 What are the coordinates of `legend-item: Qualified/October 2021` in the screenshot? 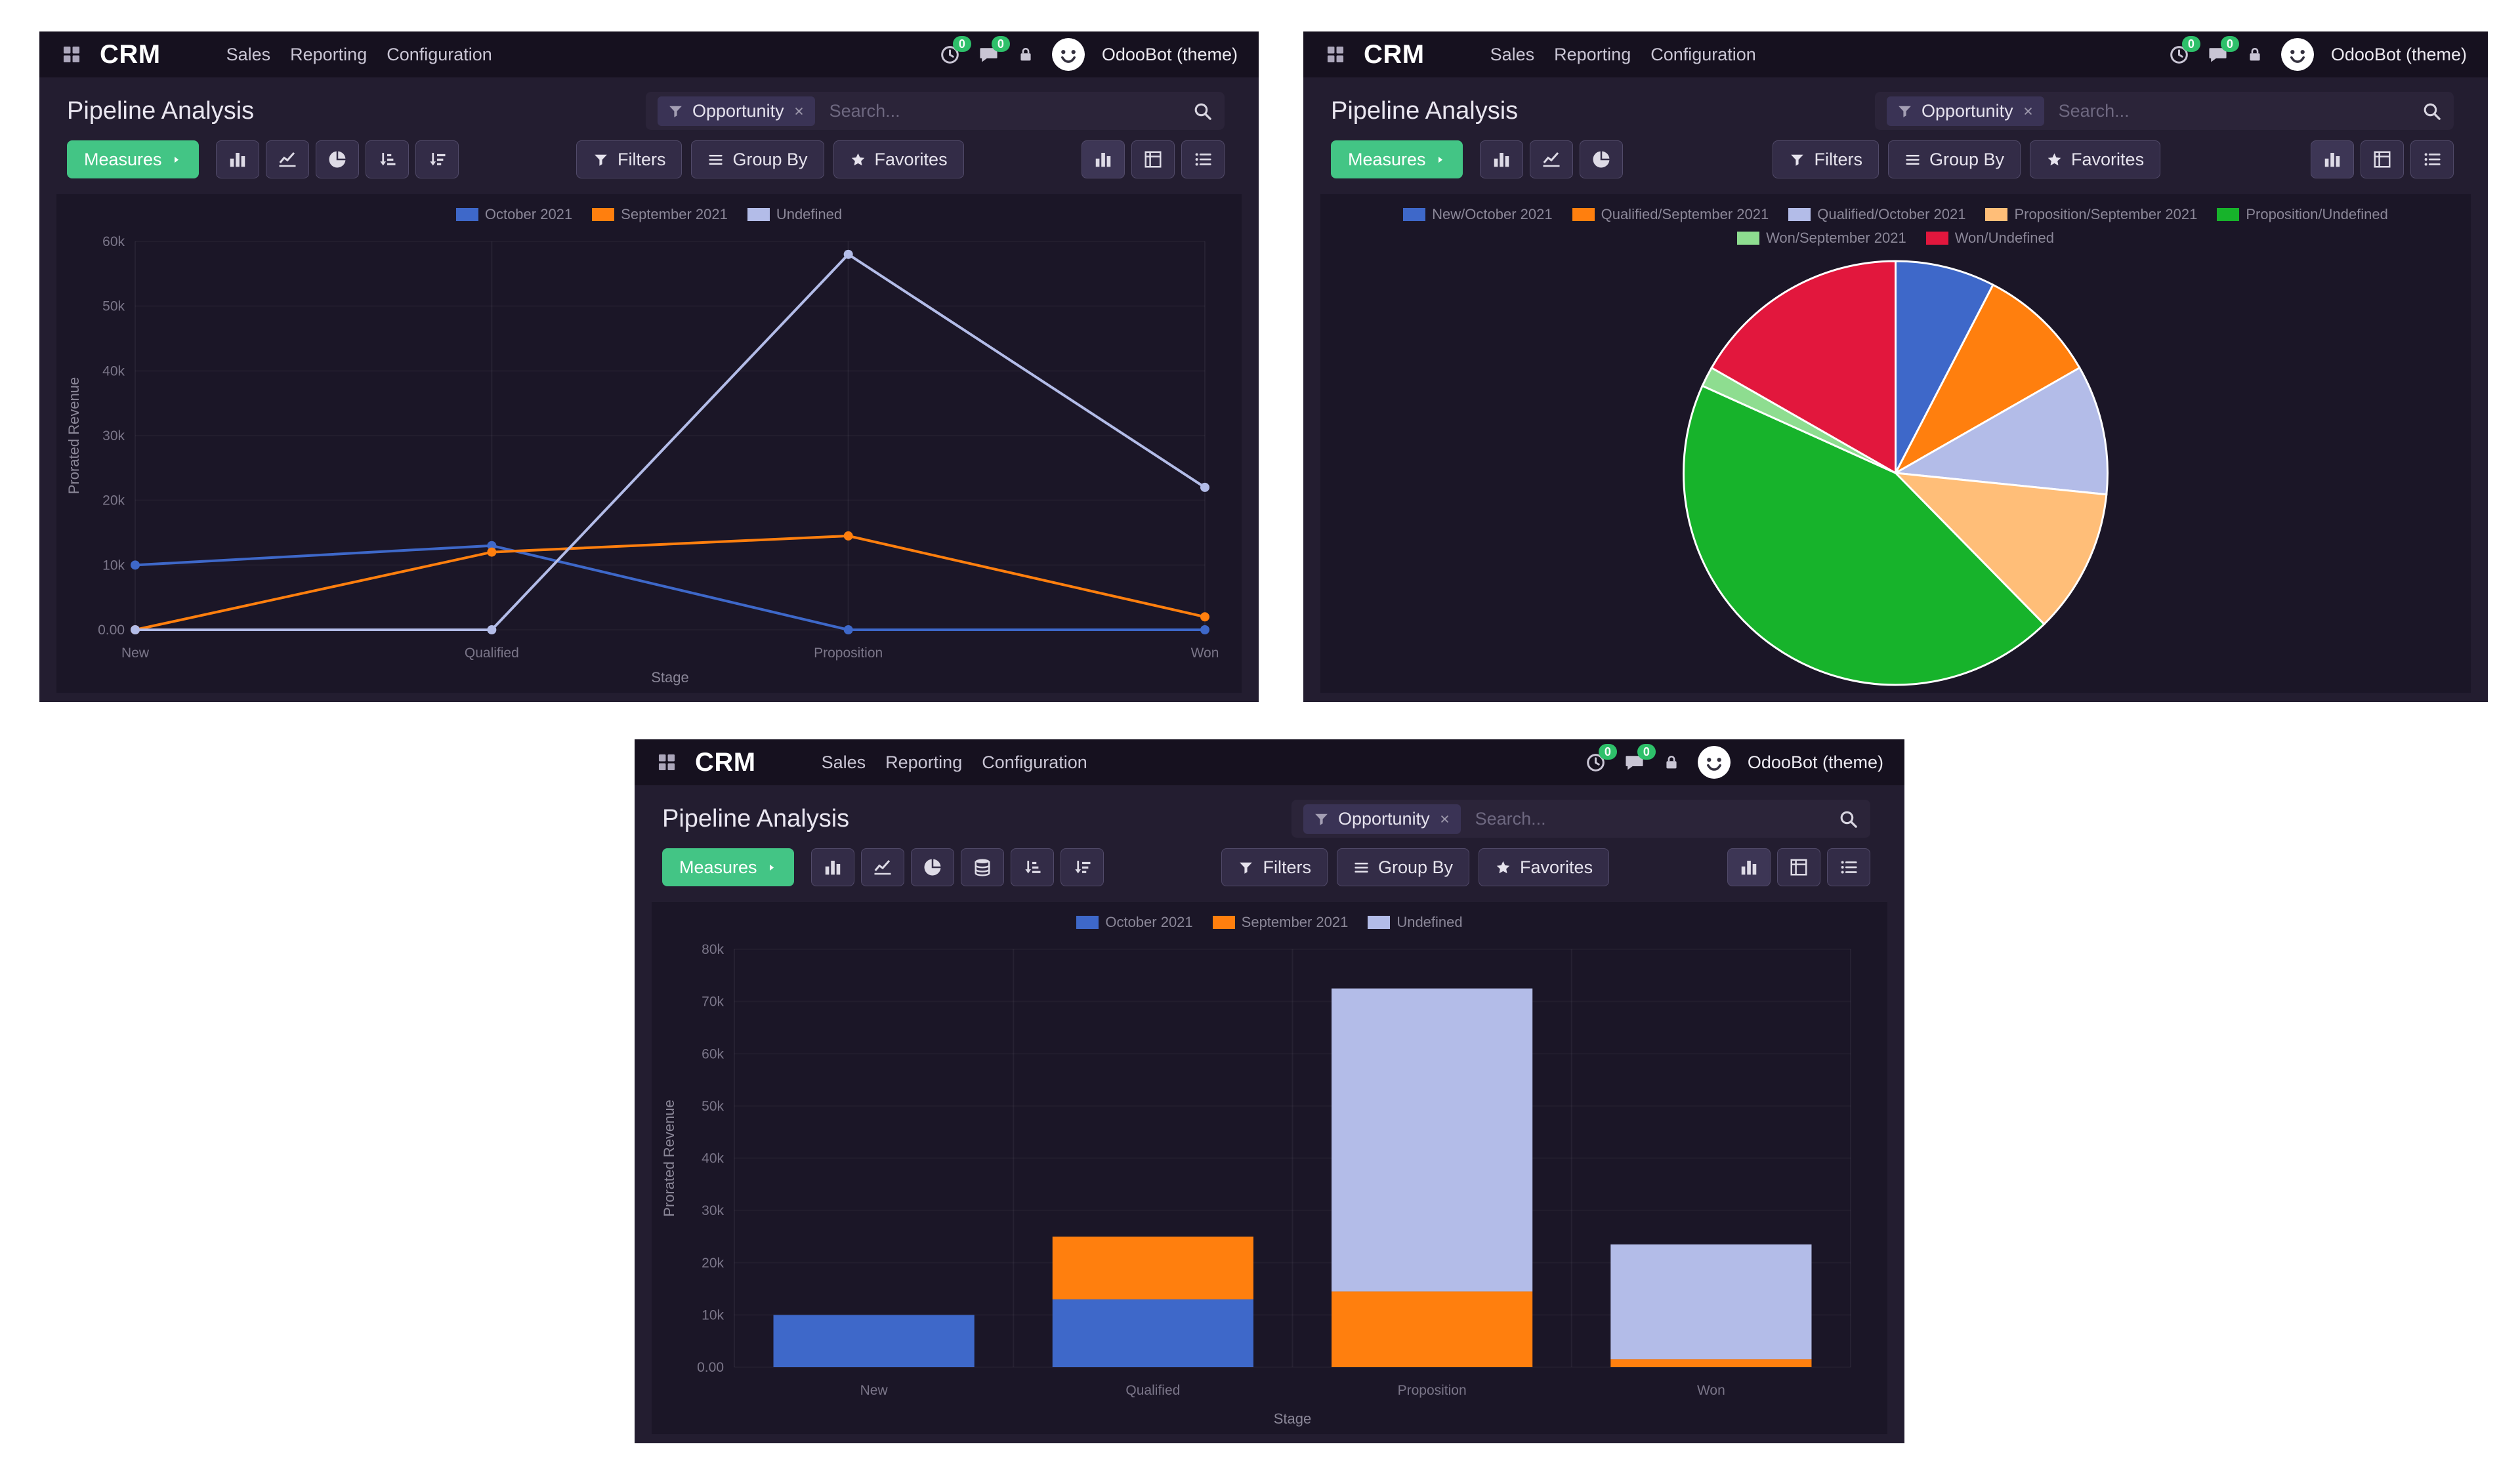 It's located at (1876, 214).